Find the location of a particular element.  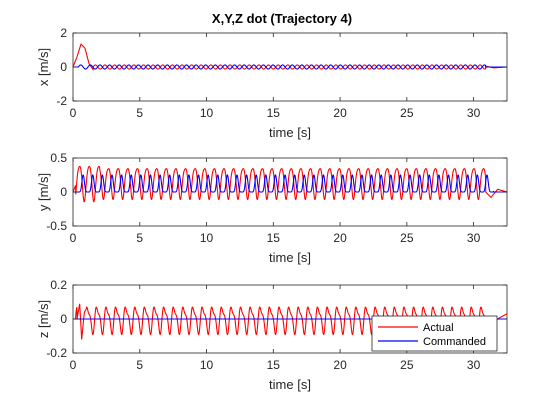

y-axis-label: z [m/s] is located at coordinates (43, 319).